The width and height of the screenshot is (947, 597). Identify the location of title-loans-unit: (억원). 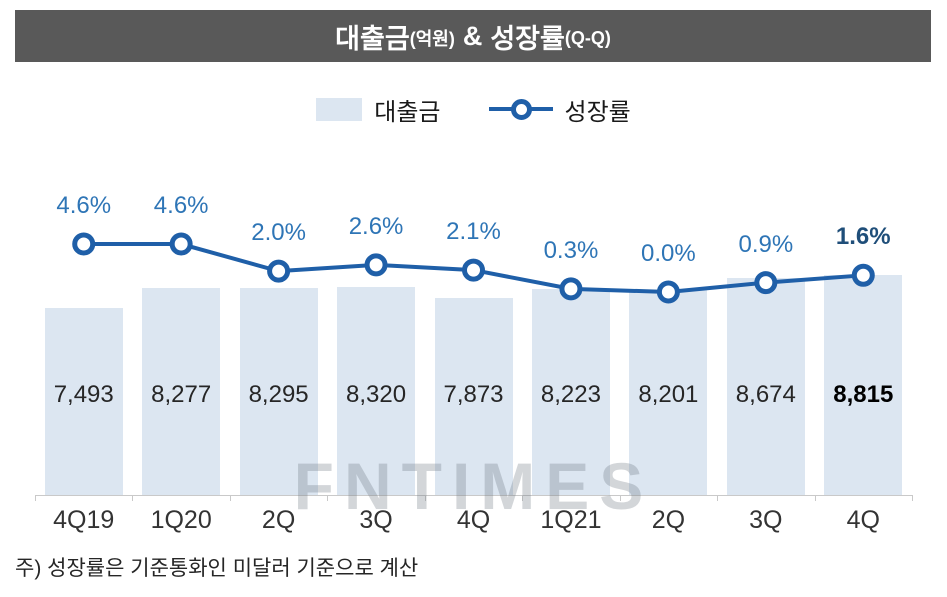
(432, 39).